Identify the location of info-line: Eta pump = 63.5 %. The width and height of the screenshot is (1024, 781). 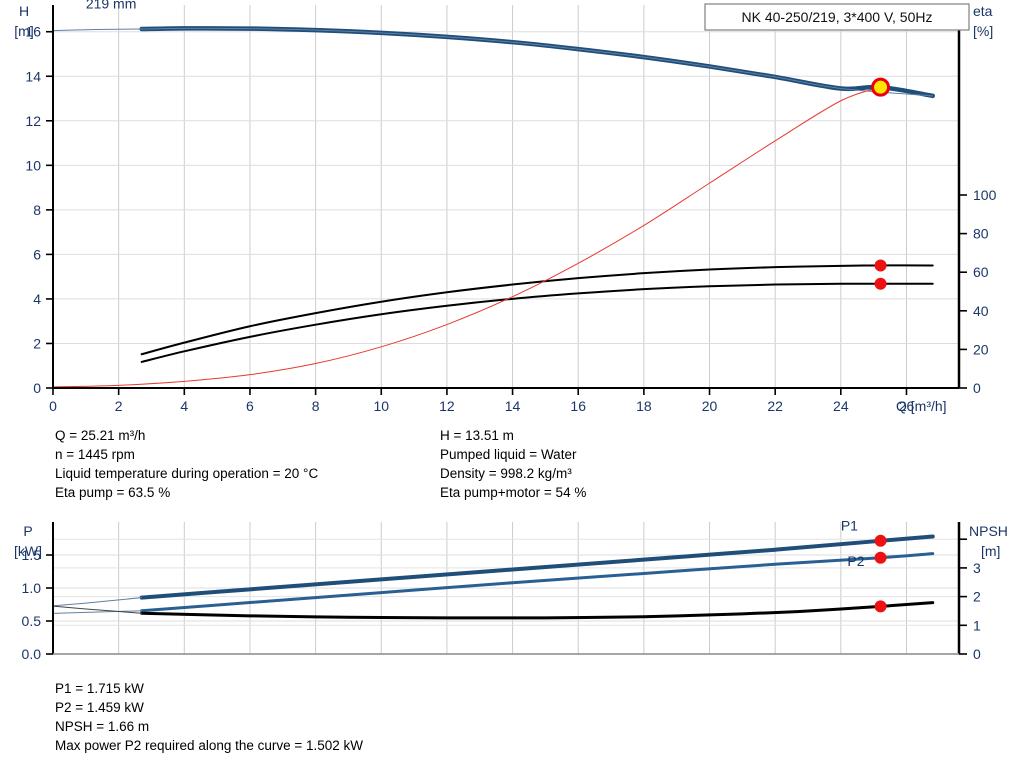
(113, 492).